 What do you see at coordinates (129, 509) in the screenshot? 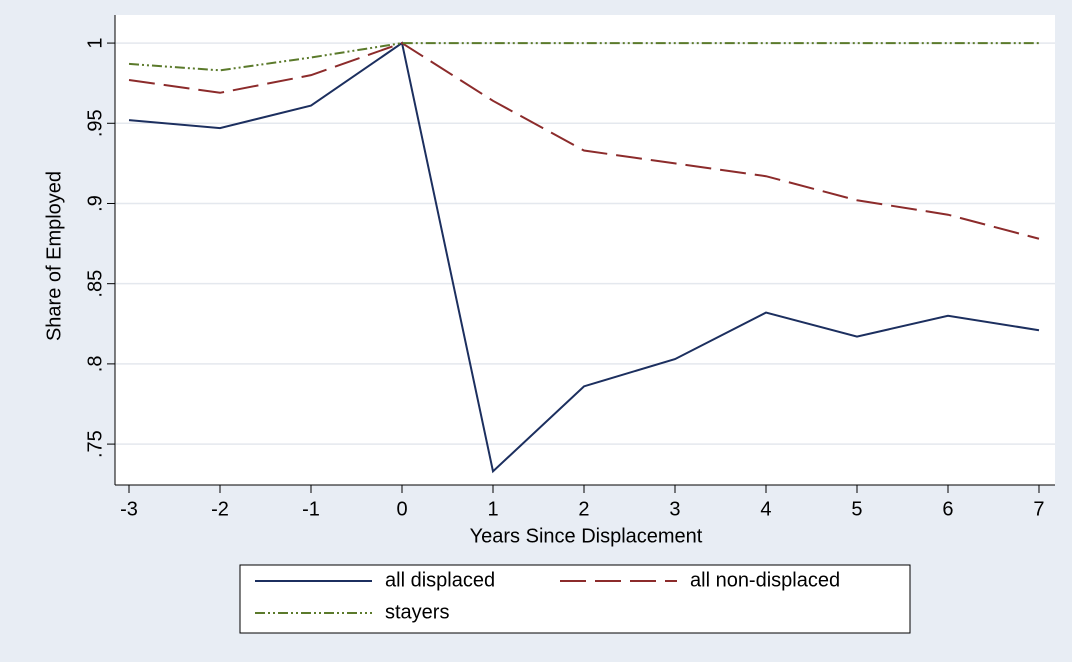
I see `x-tick-label: -3` at bounding box center [129, 509].